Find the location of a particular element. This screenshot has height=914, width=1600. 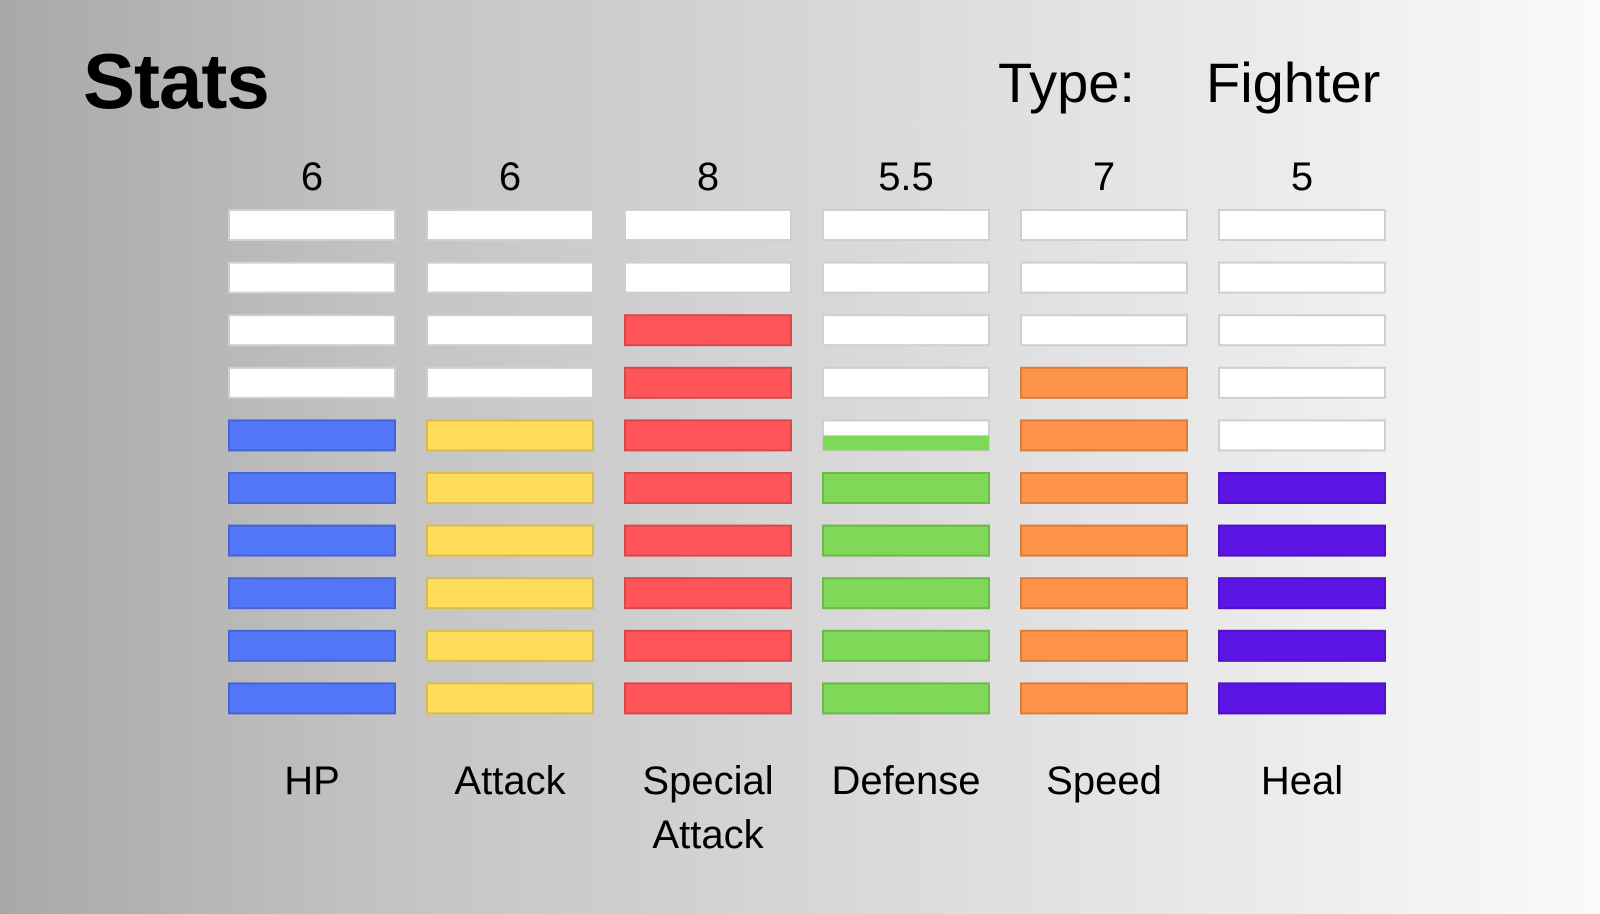

value-label-attack: 6 is located at coordinates (510, 177).